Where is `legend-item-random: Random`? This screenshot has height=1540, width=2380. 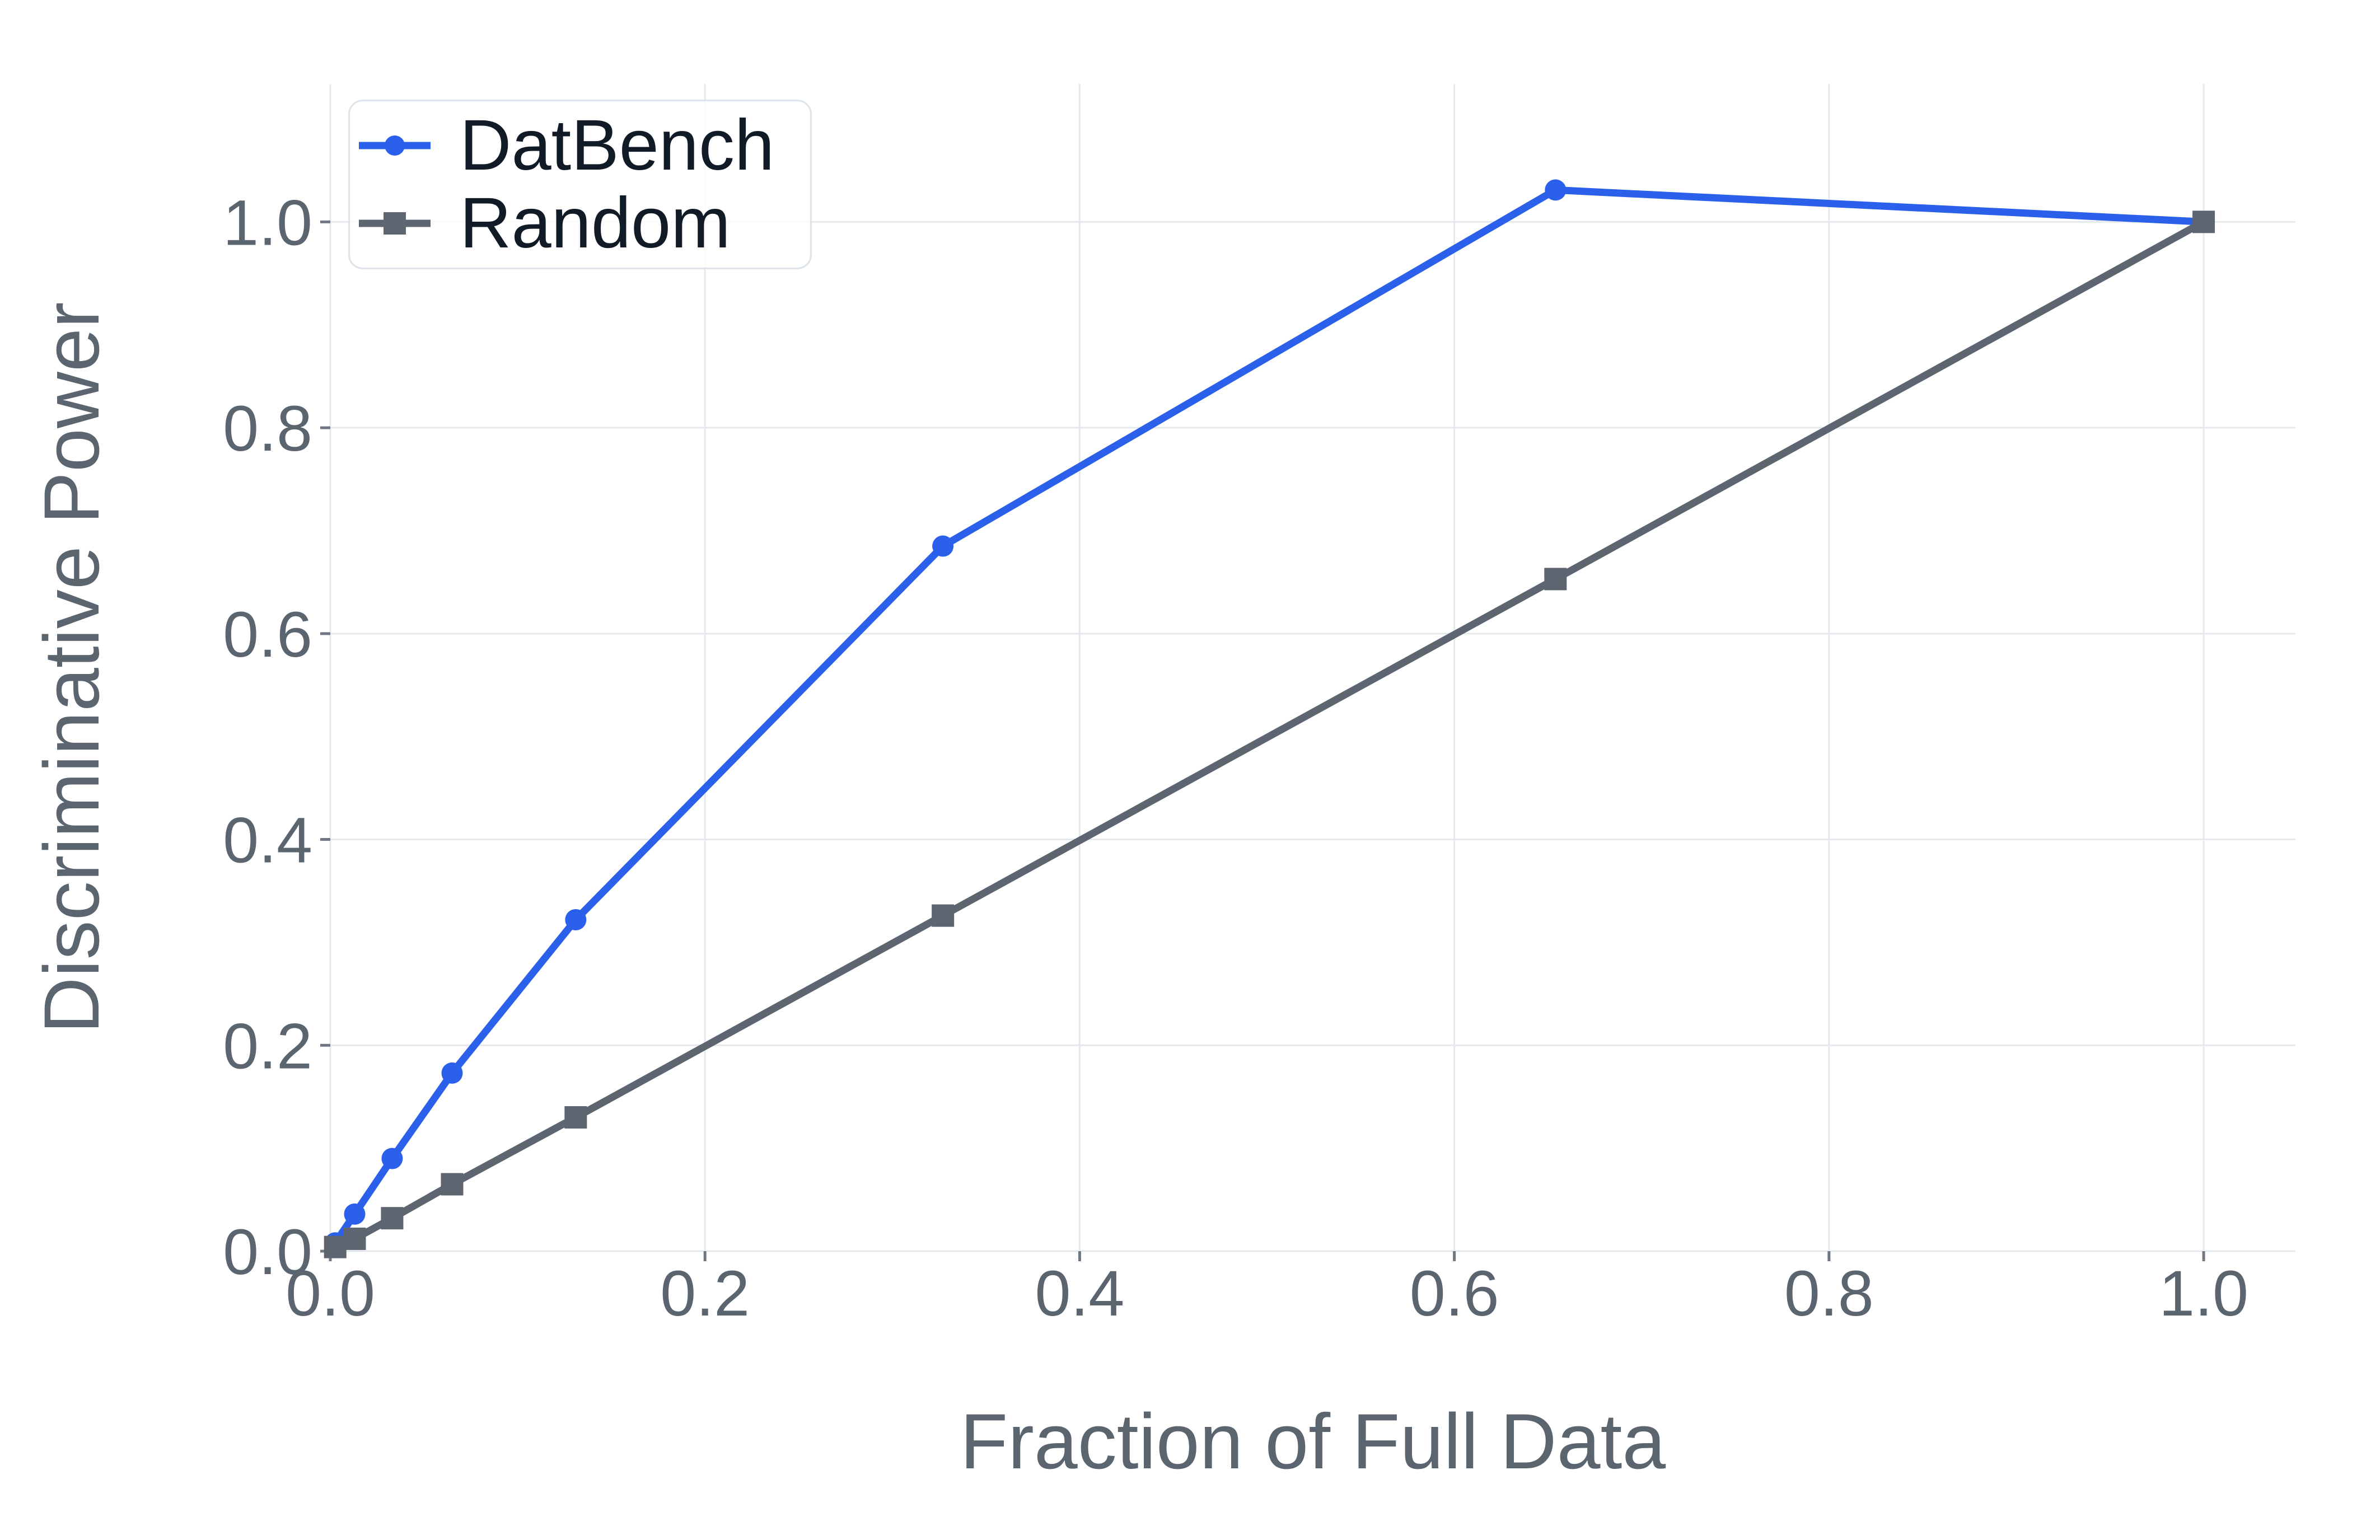 legend-item-random: Random is located at coordinates (580, 223).